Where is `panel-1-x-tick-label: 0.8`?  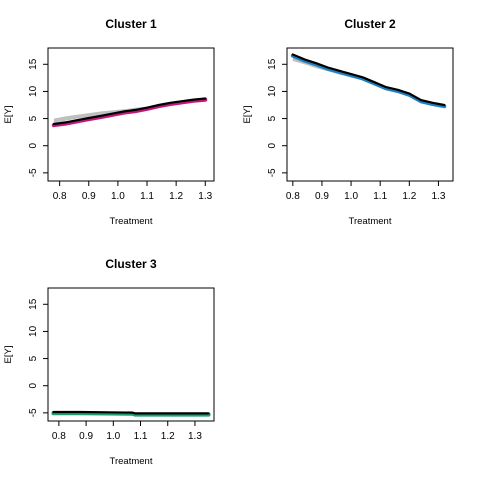 panel-1-x-tick-label: 0.8 is located at coordinates (60, 196).